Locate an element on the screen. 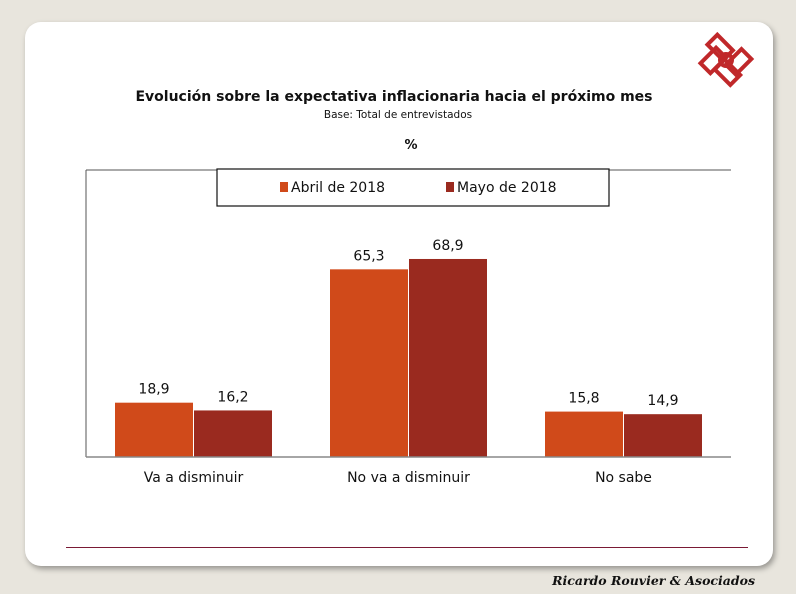 The height and width of the screenshot is (594, 796). data-label: 15,8 is located at coordinates (583, 399).